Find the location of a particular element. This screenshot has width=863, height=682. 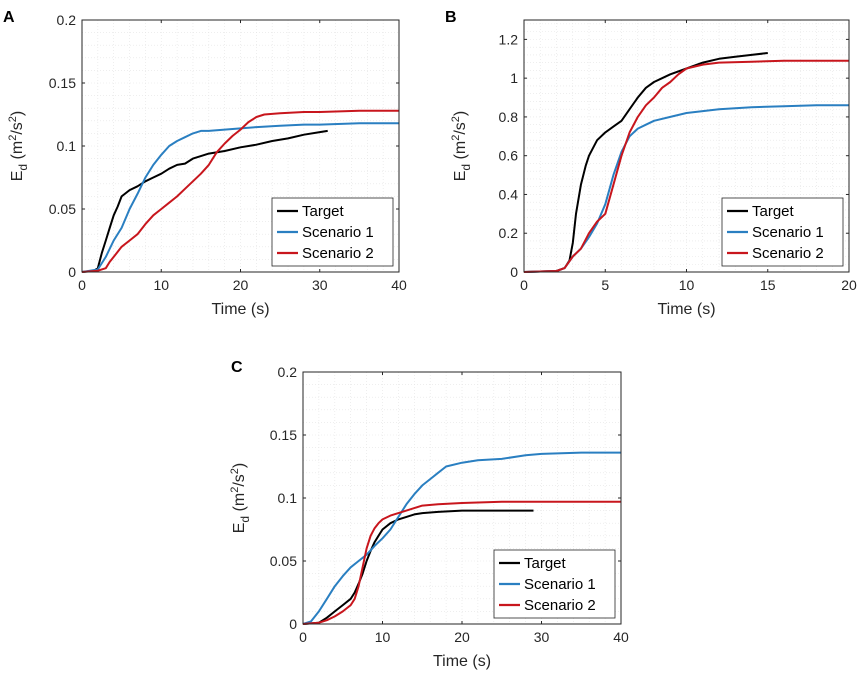

chart-b-legend: Target Scenario 1 Scenario 2 is located at coordinates (782, 232).